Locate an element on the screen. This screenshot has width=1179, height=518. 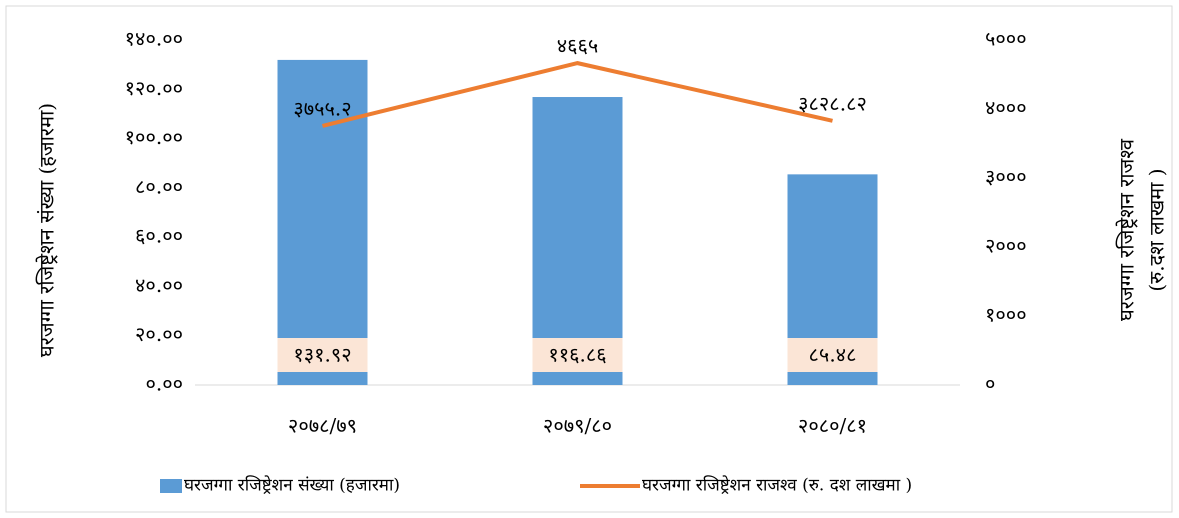
legend-label: घरजग्गा रजिष्ट्रेशन संख्या (हजारमा) is located at coordinates (292, 485).